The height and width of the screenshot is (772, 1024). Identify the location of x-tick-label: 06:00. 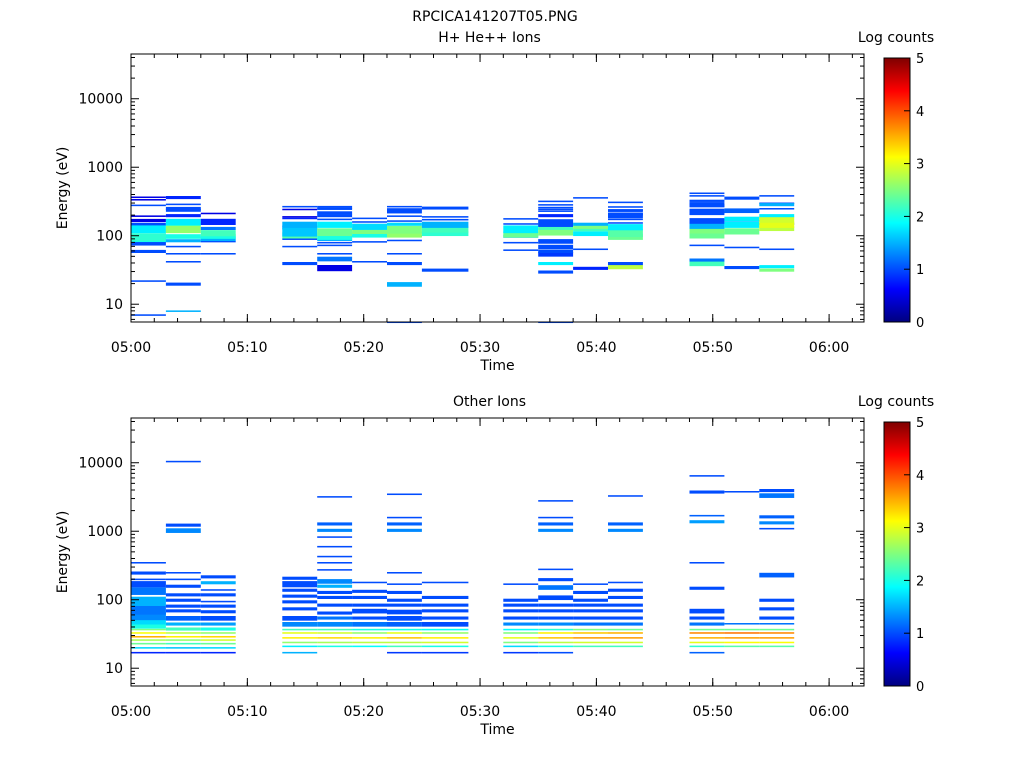
(829, 712).